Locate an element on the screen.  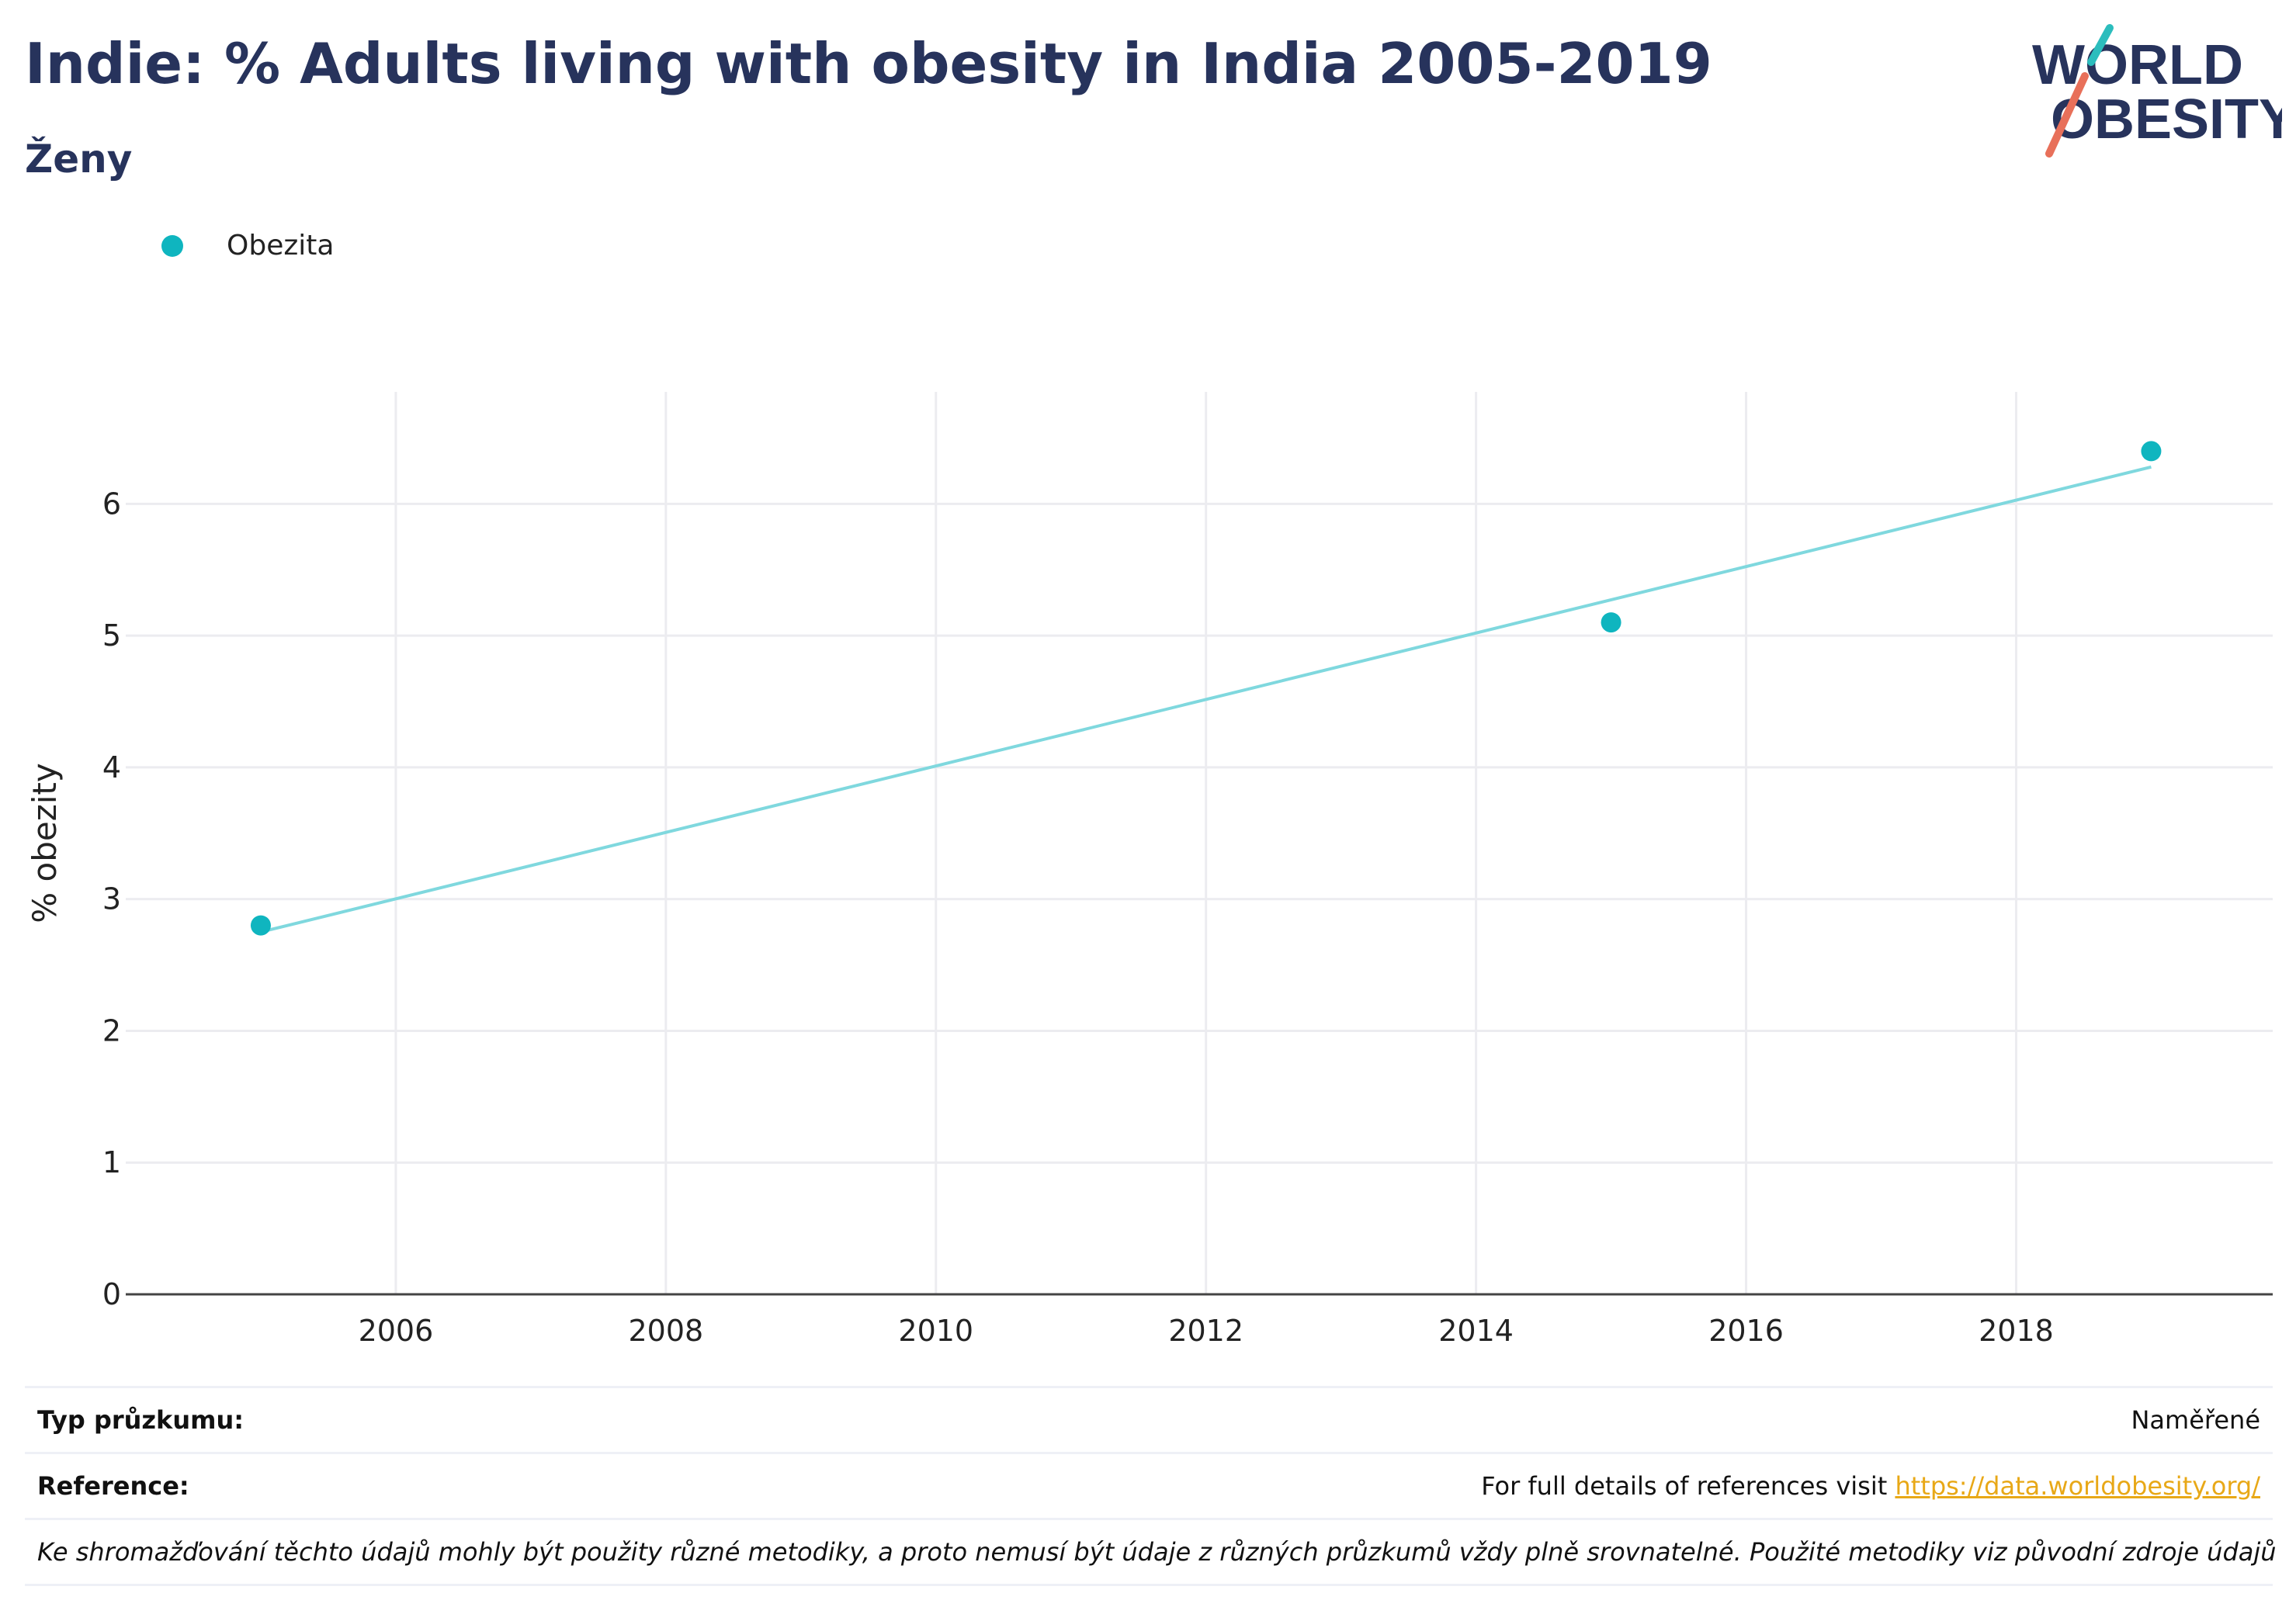
reference-label: Reference: is located at coordinates (113, 1486).